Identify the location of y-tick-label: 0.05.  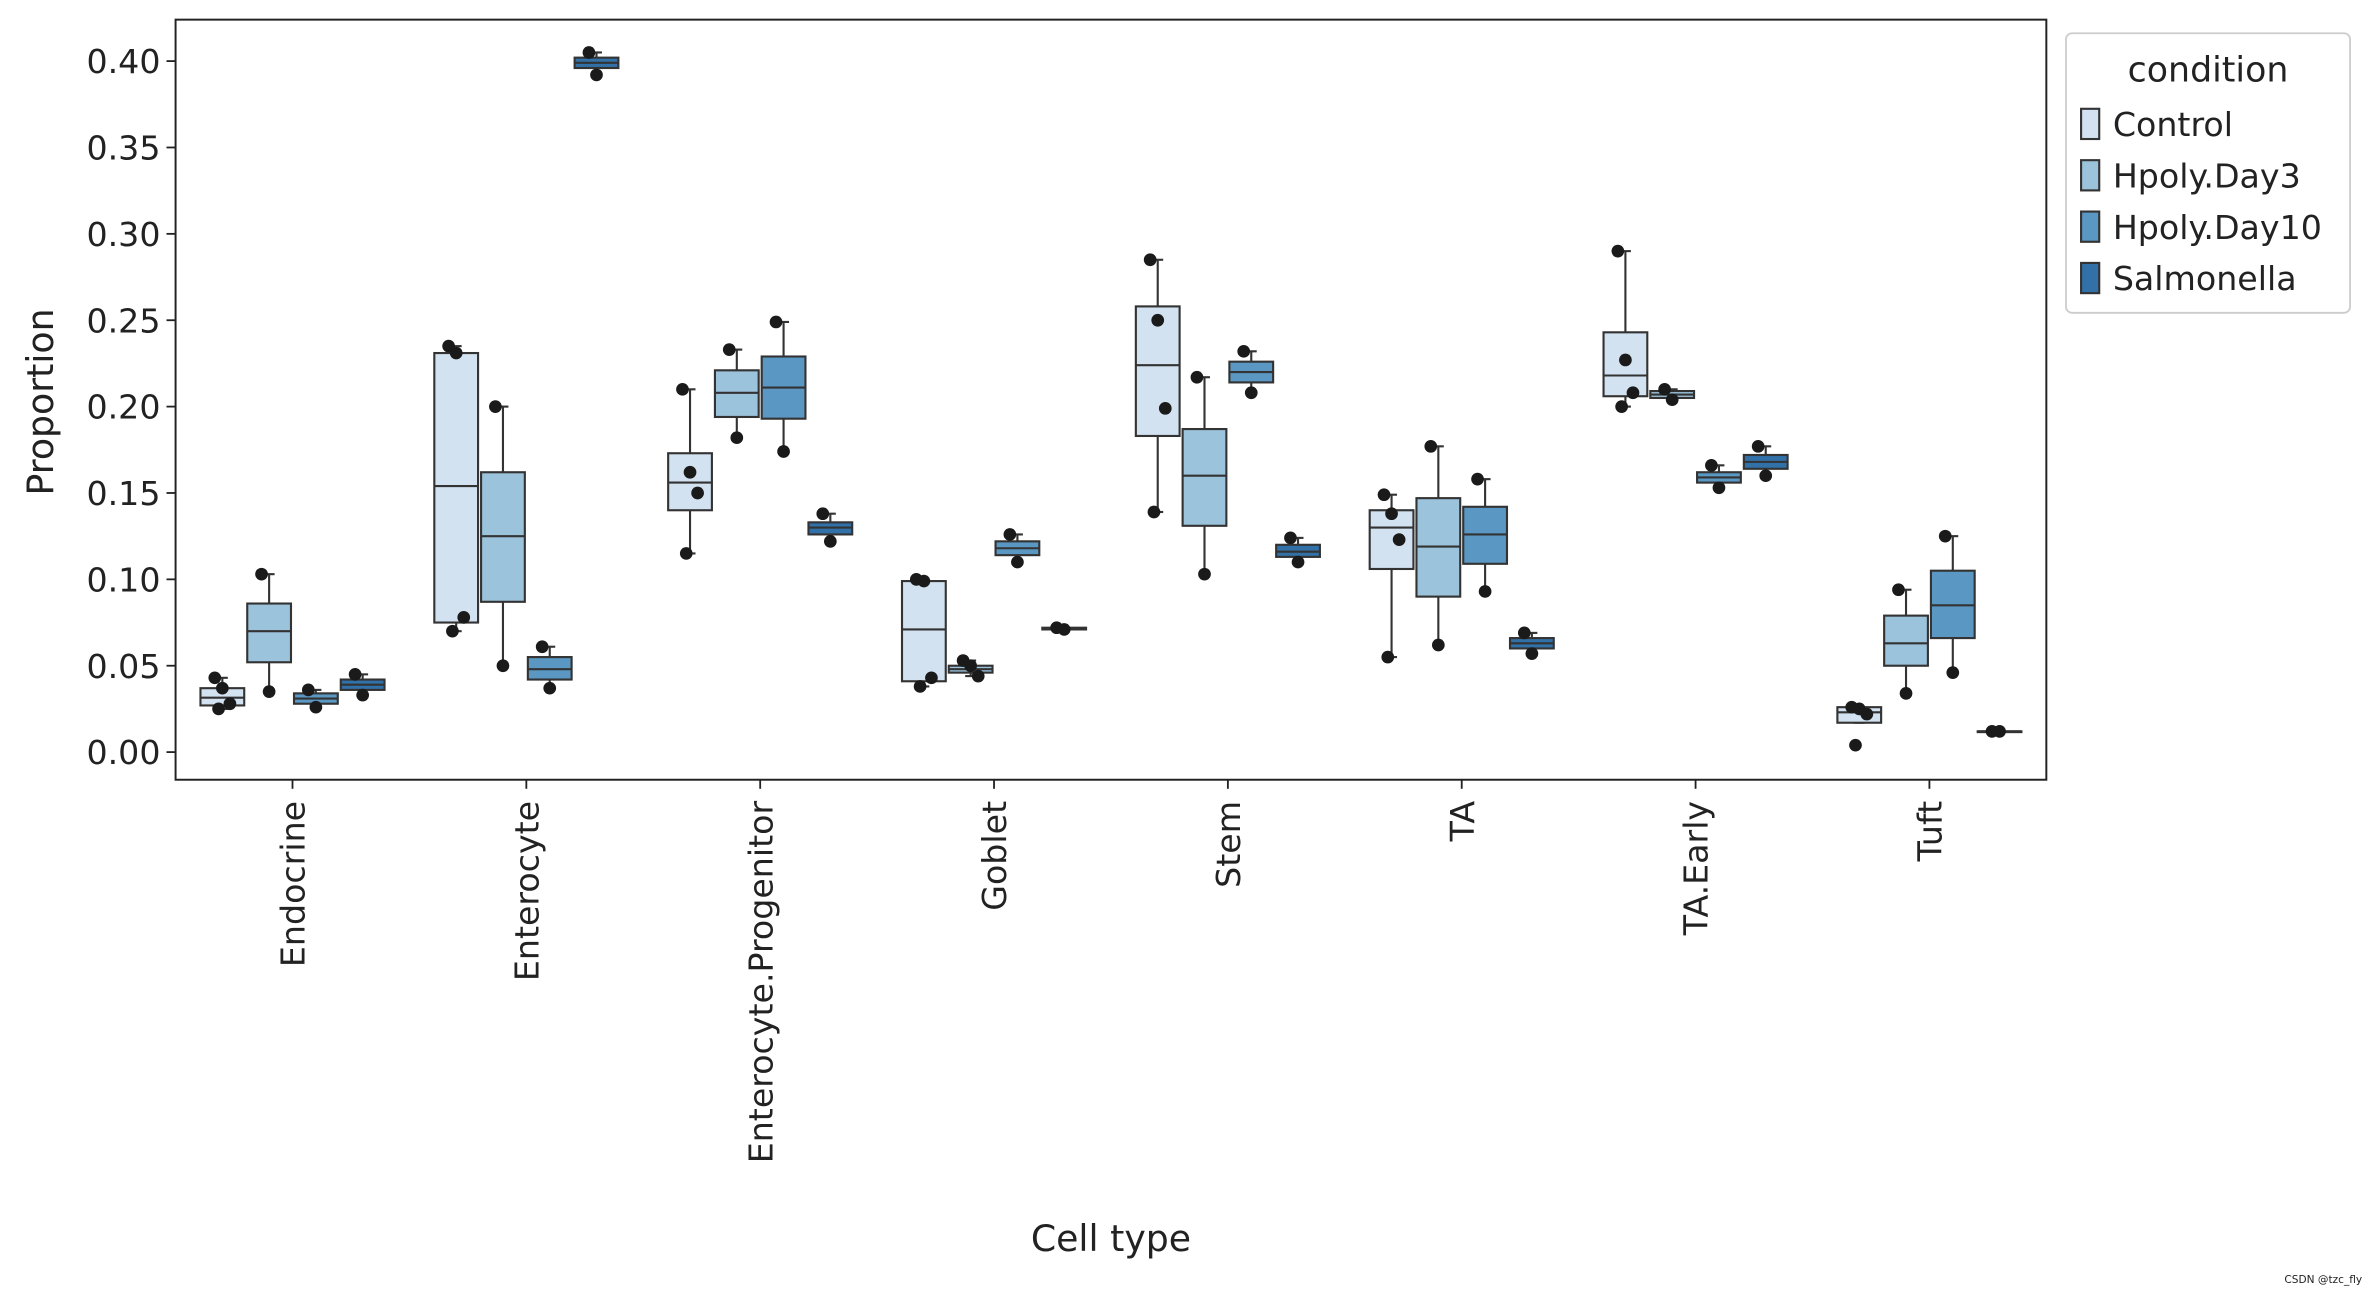
(123, 666).